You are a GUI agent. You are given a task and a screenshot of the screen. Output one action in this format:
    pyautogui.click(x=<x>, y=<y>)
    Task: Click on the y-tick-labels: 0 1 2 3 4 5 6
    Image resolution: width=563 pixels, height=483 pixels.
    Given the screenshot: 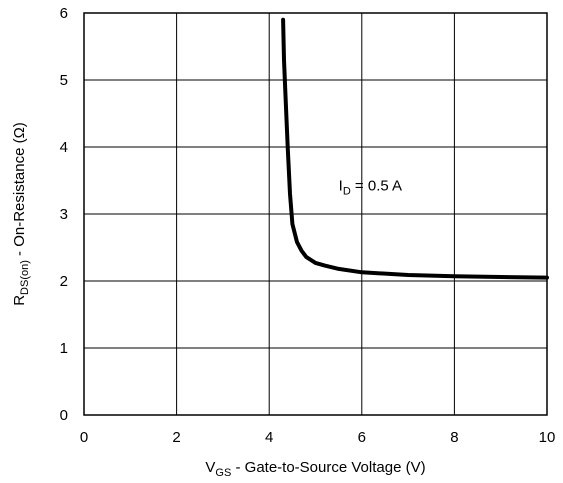 What is the action you would take?
    pyautogui.click(x=64, y=214)
    